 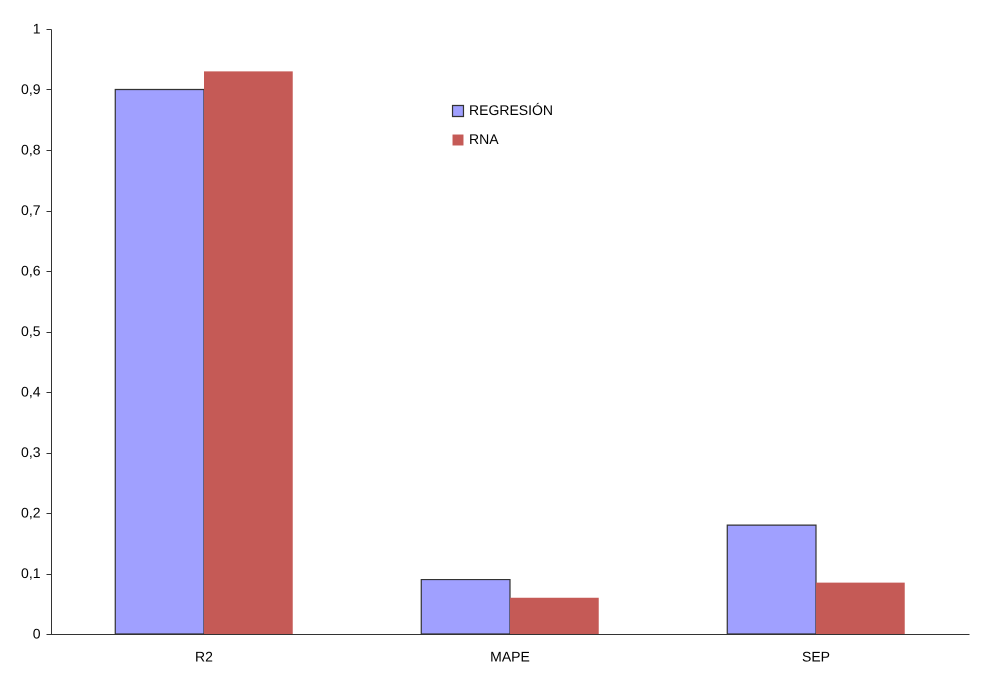 What do you see at coordinates (484, 139) in the screenshot?
I see `legend-label: RNA` at bounding box center [484, 139].